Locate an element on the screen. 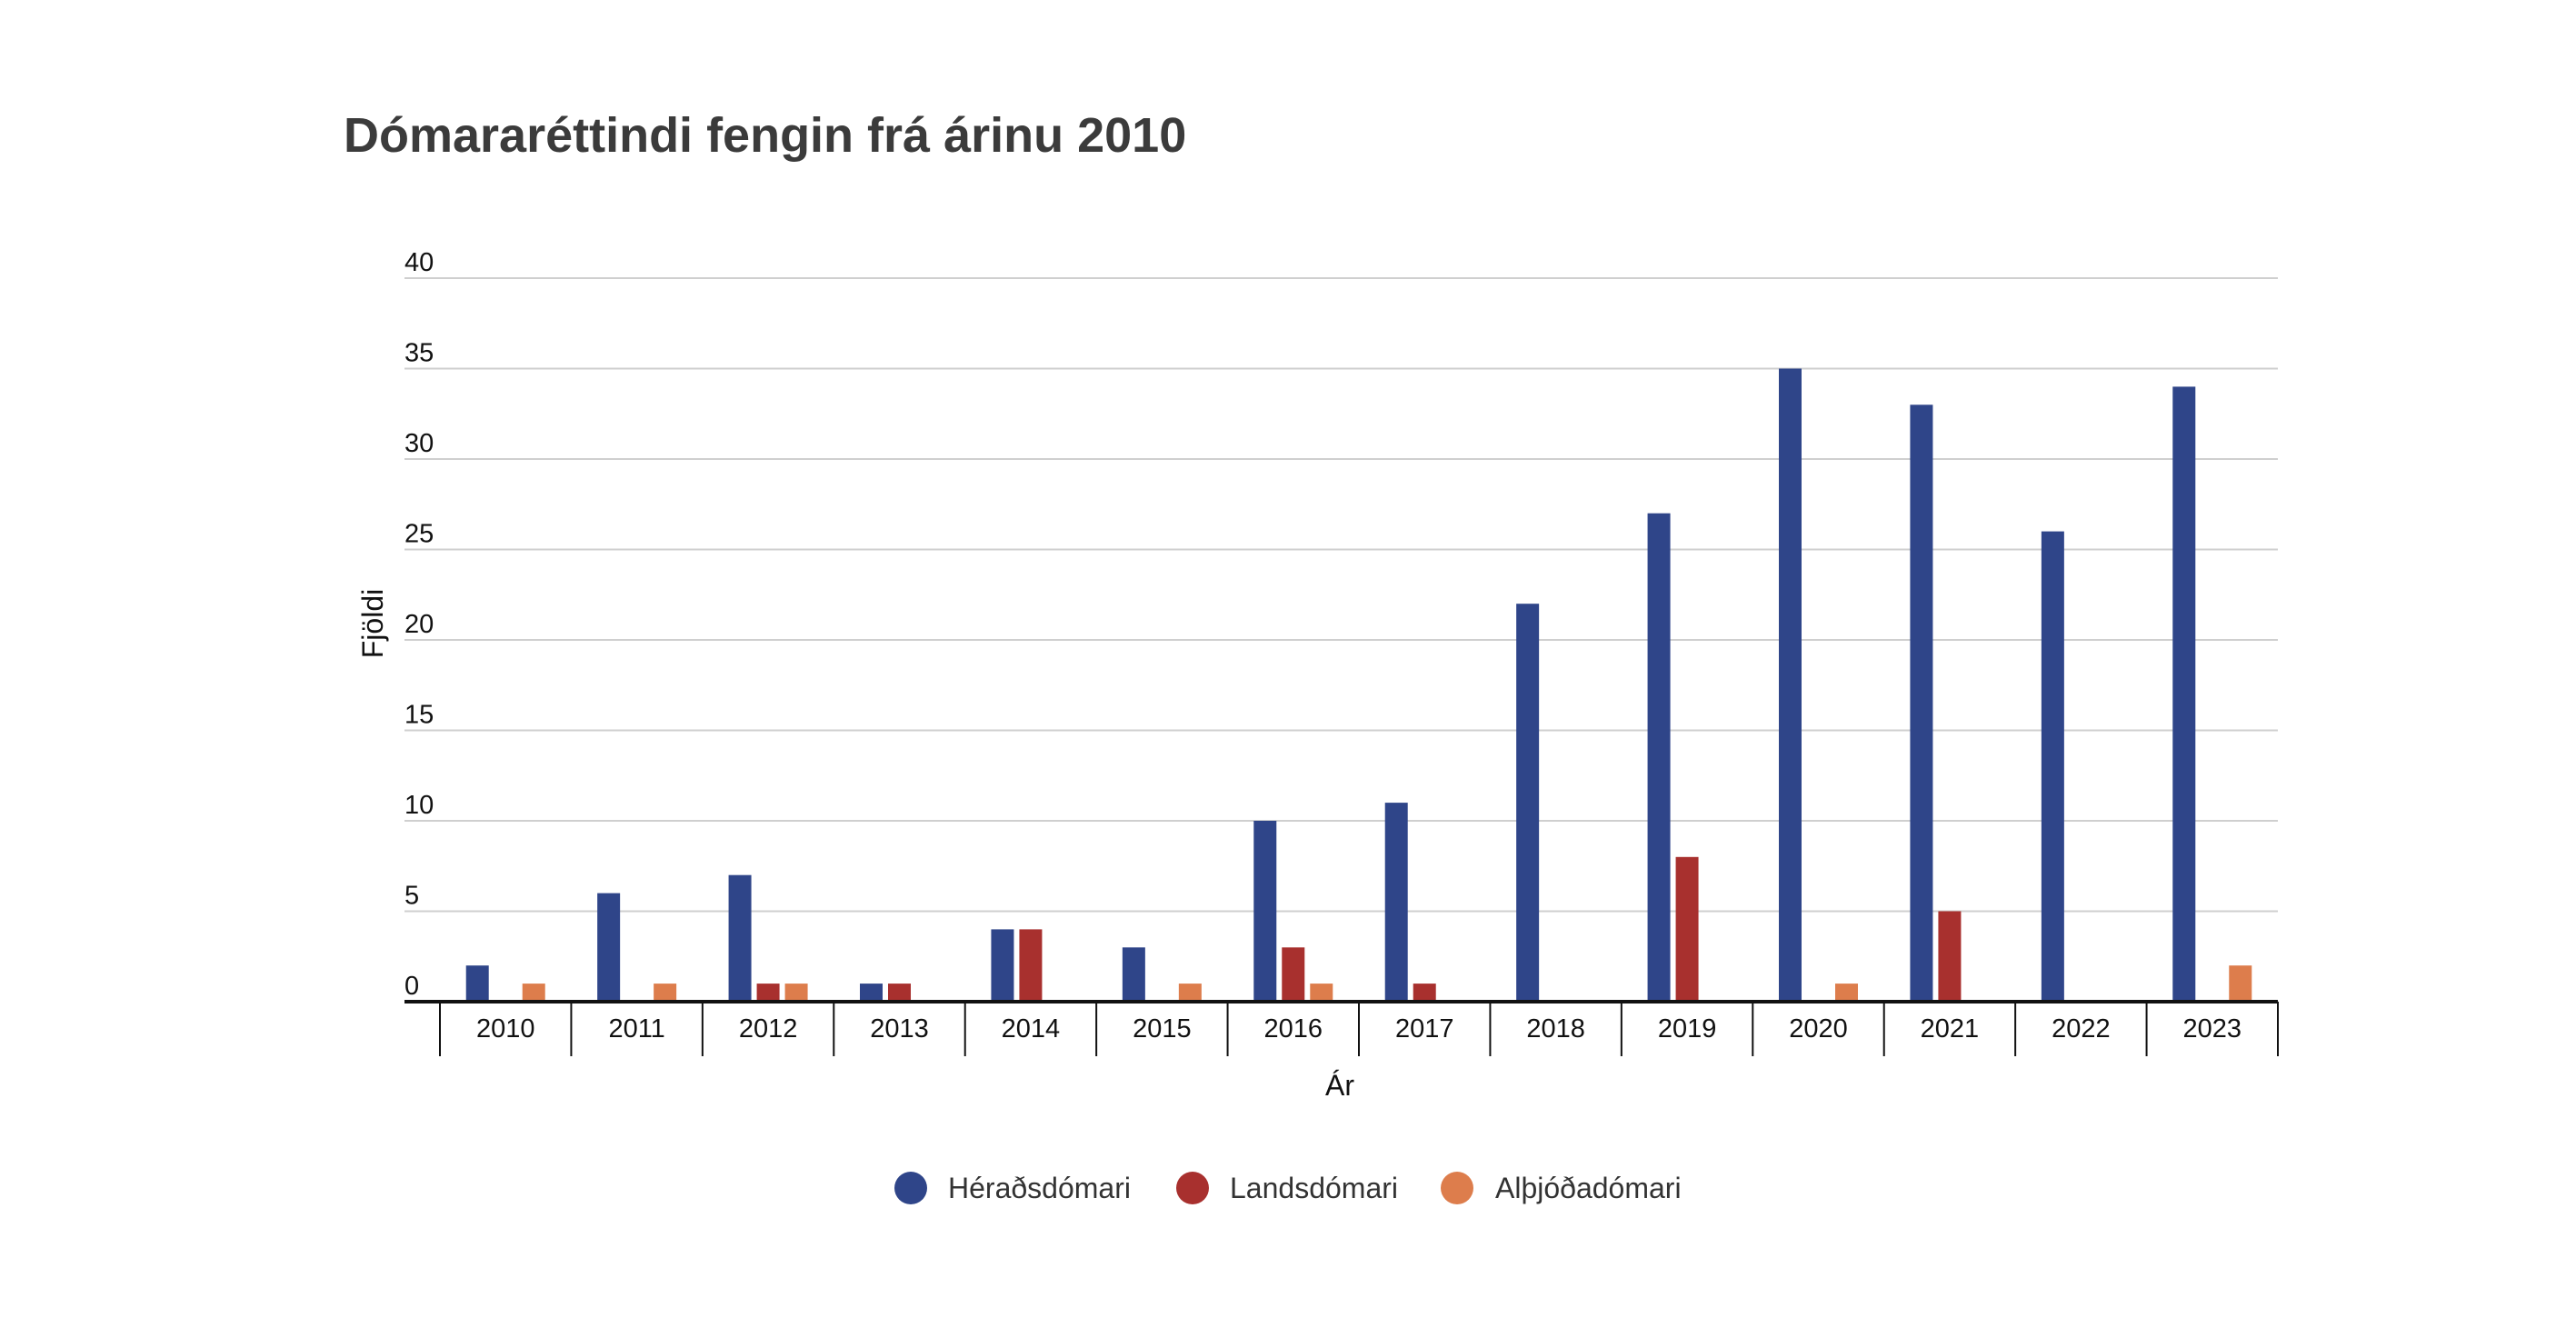 The height and width of the screenshot is (1338, 2576). legend: Héraðsdómari Landsdómari Alþjóðadómari is located at coordinates (1288, 1188).